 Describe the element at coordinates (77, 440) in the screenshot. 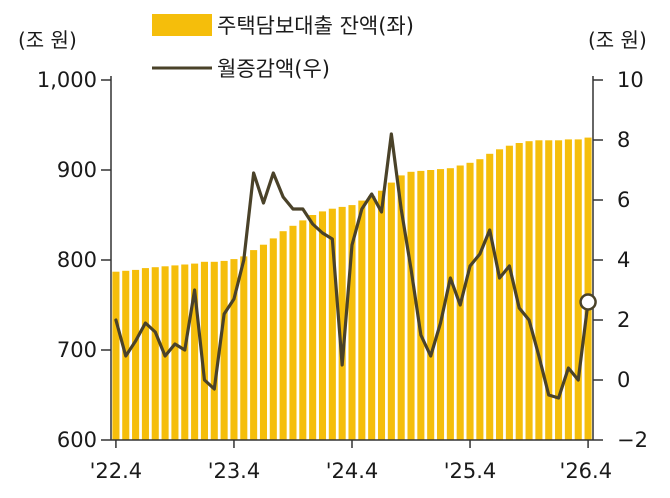

I see `left-tick-label: 600` at that location.